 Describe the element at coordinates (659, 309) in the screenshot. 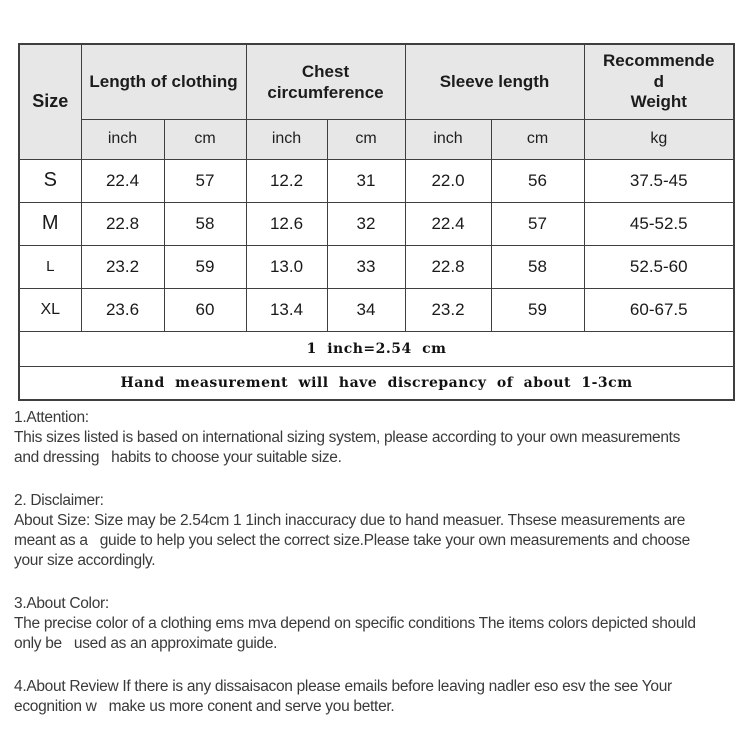

I see `data-cell: 60-67.5` at that location.